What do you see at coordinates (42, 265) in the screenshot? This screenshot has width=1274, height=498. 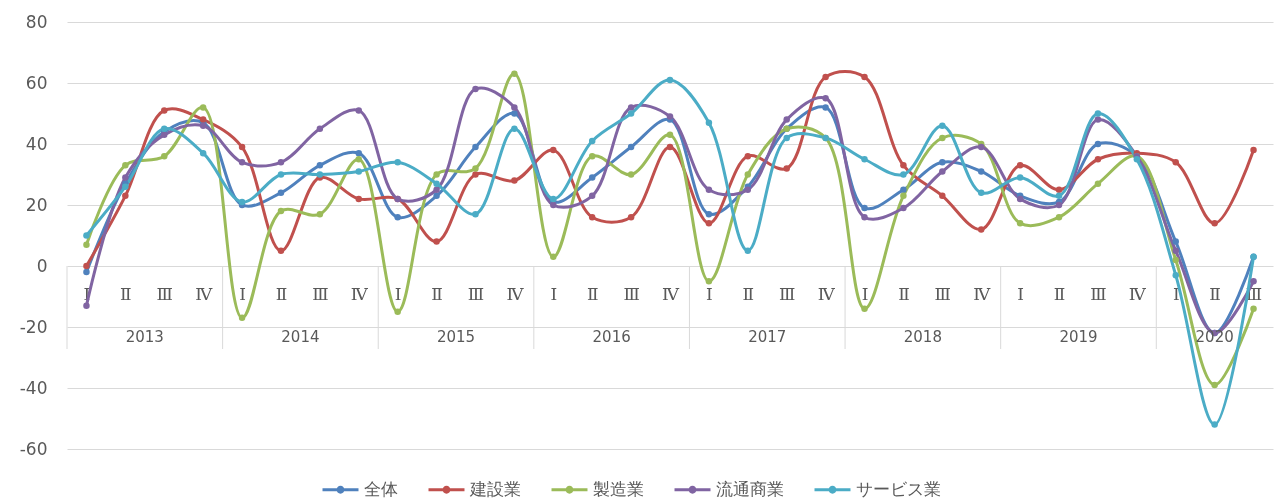 I see `y-tick-label: 0` at bounding box center [42, 265].